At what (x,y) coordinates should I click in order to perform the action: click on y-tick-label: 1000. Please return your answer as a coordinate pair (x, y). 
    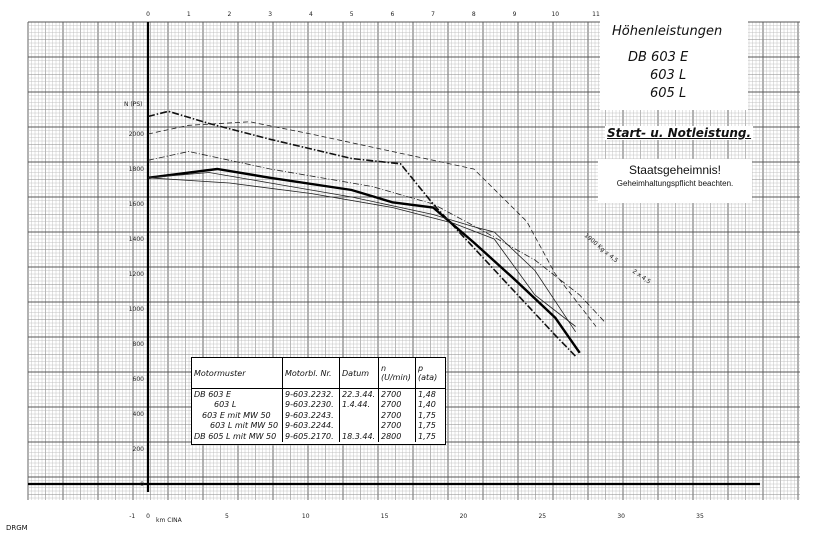
    Looking at the image, I should click on (136, 309).